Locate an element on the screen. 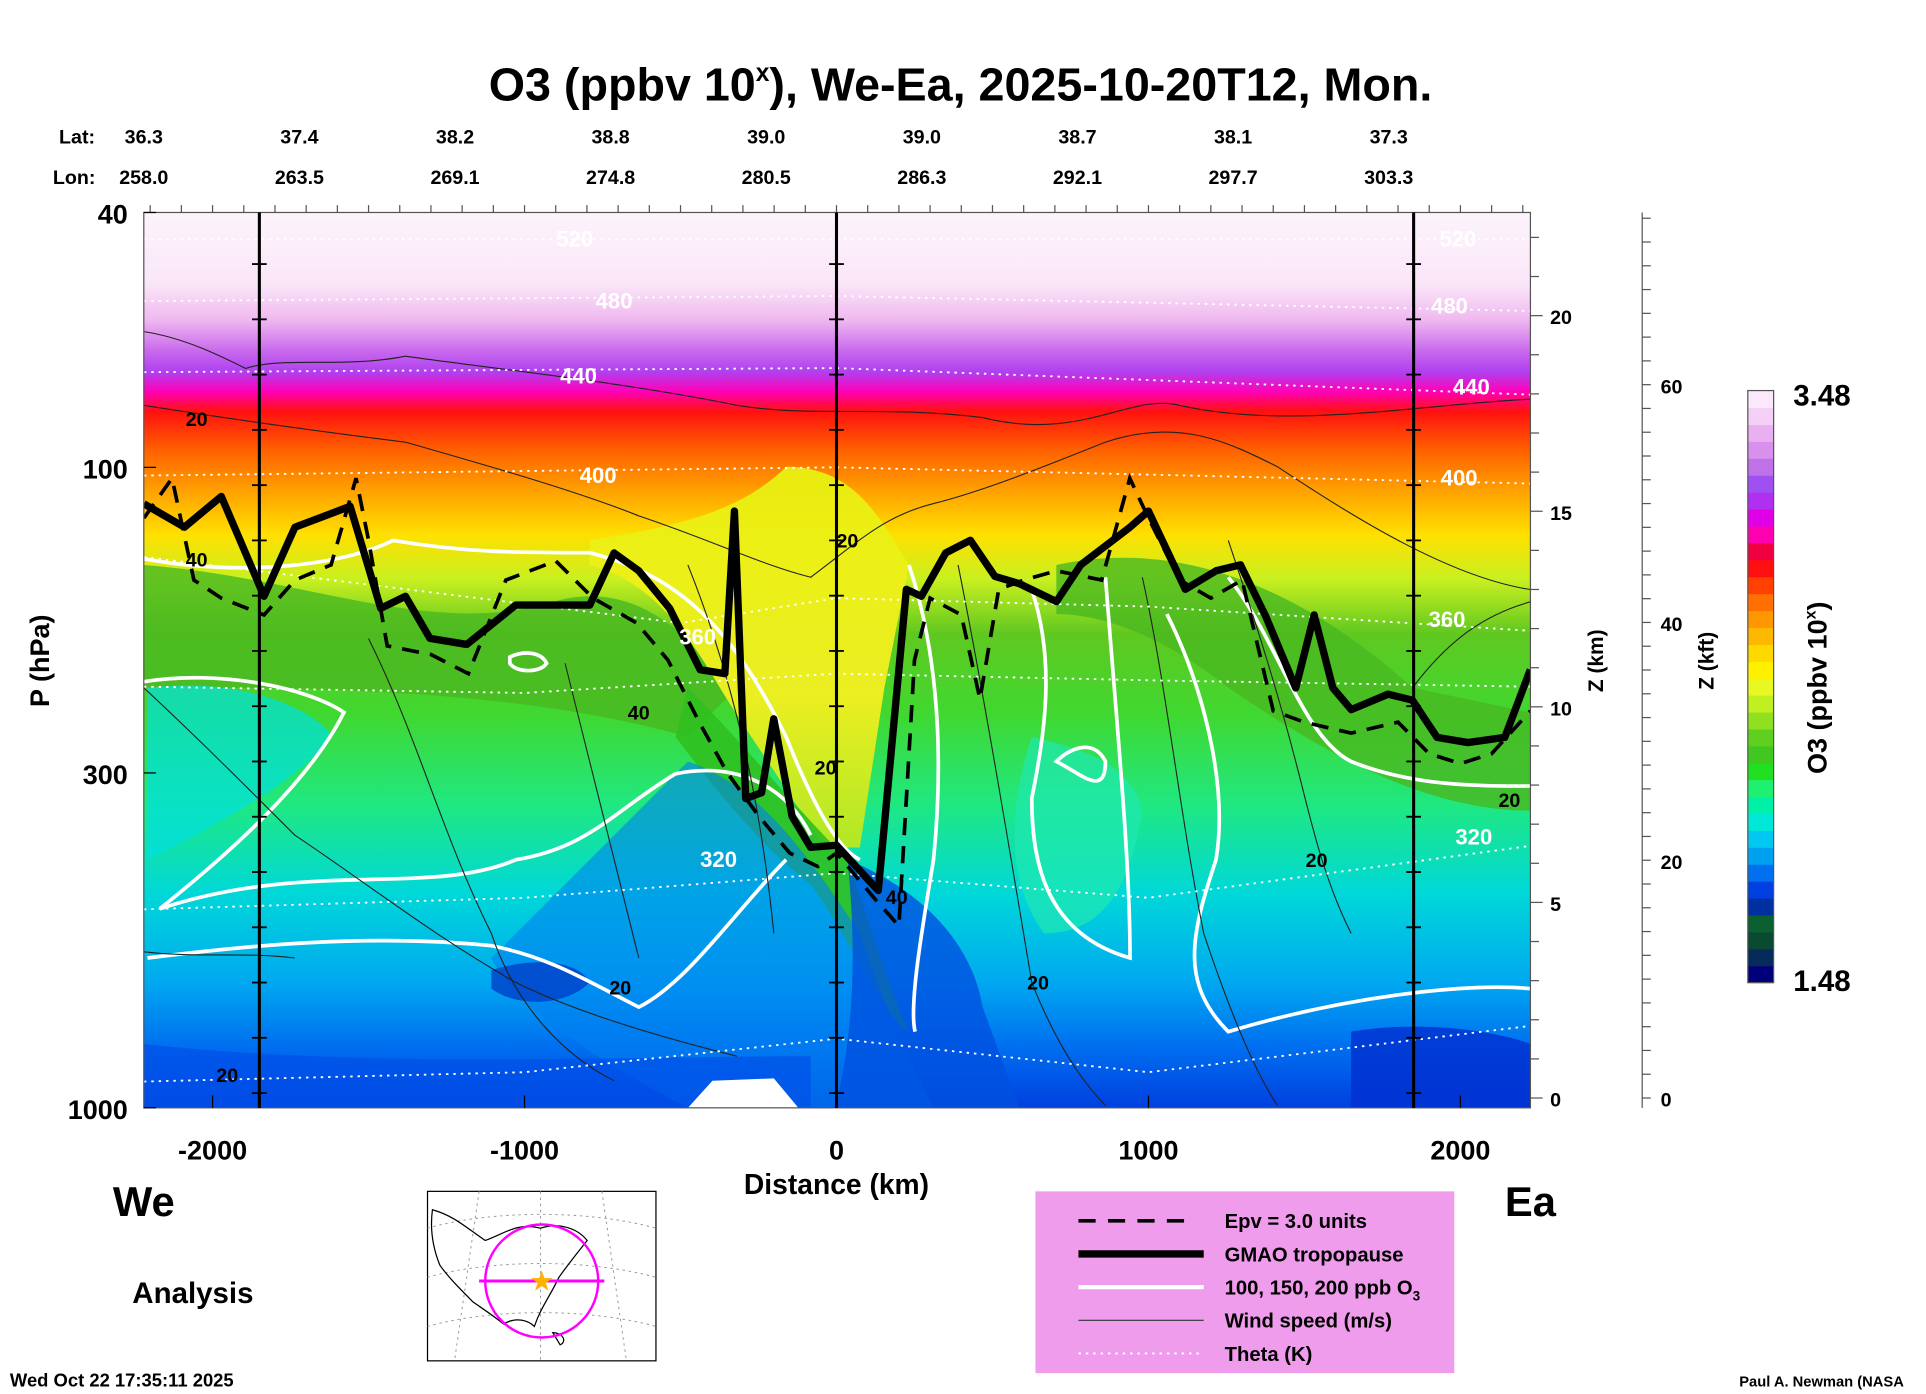 The height and width of the screenshot is (1394, 1926). theta-label: 320 is located at coordinates (1473, 837).